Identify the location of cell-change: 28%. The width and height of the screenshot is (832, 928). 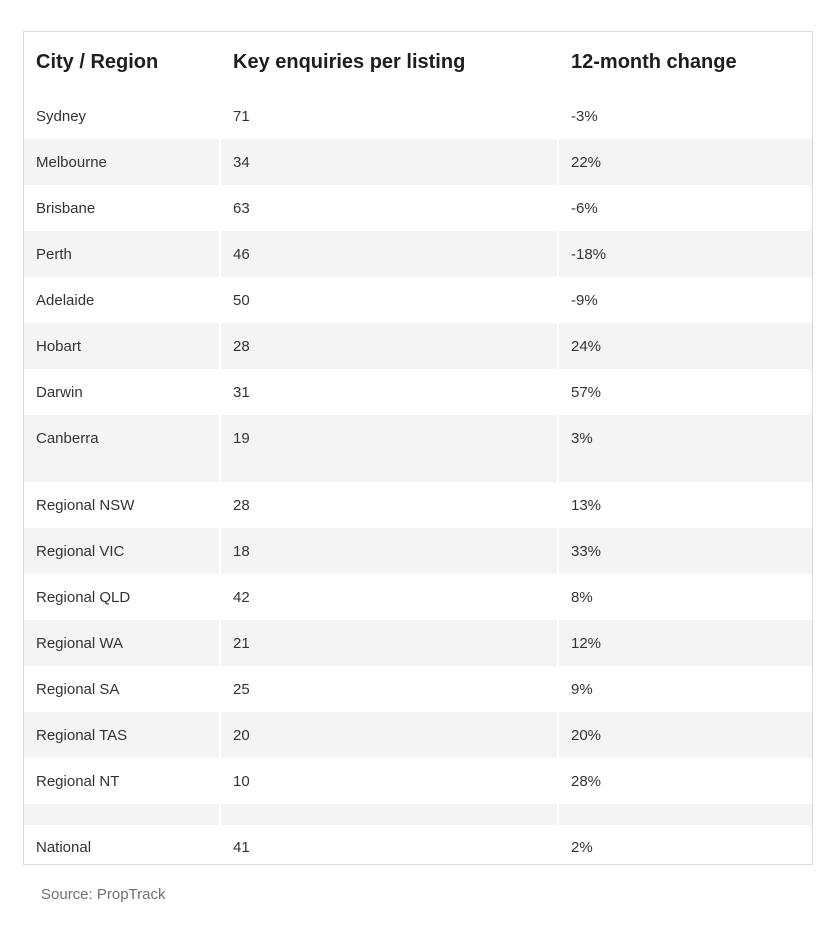
(684, 781).